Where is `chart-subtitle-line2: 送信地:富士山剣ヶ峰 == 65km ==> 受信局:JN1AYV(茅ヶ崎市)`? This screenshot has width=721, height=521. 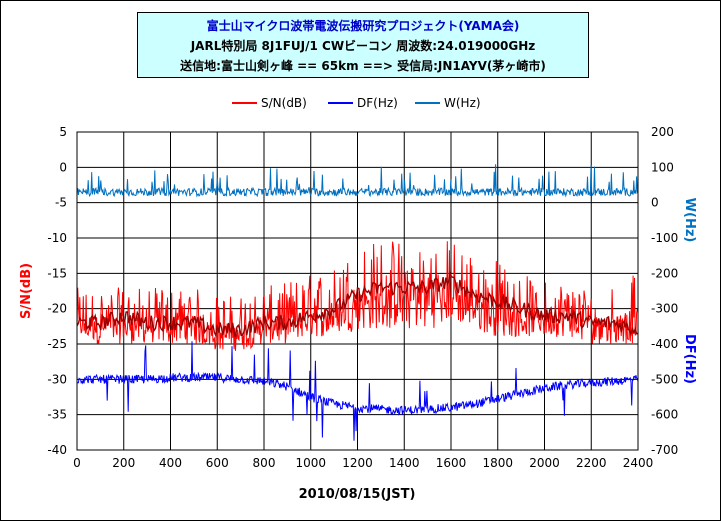 chart-subtitle-line2: 送信地:富士山剣ヶ峰 == 65km ==> 受信局:JN1AYV(茅ヶ崎市) is located at coordinates (363, 66).